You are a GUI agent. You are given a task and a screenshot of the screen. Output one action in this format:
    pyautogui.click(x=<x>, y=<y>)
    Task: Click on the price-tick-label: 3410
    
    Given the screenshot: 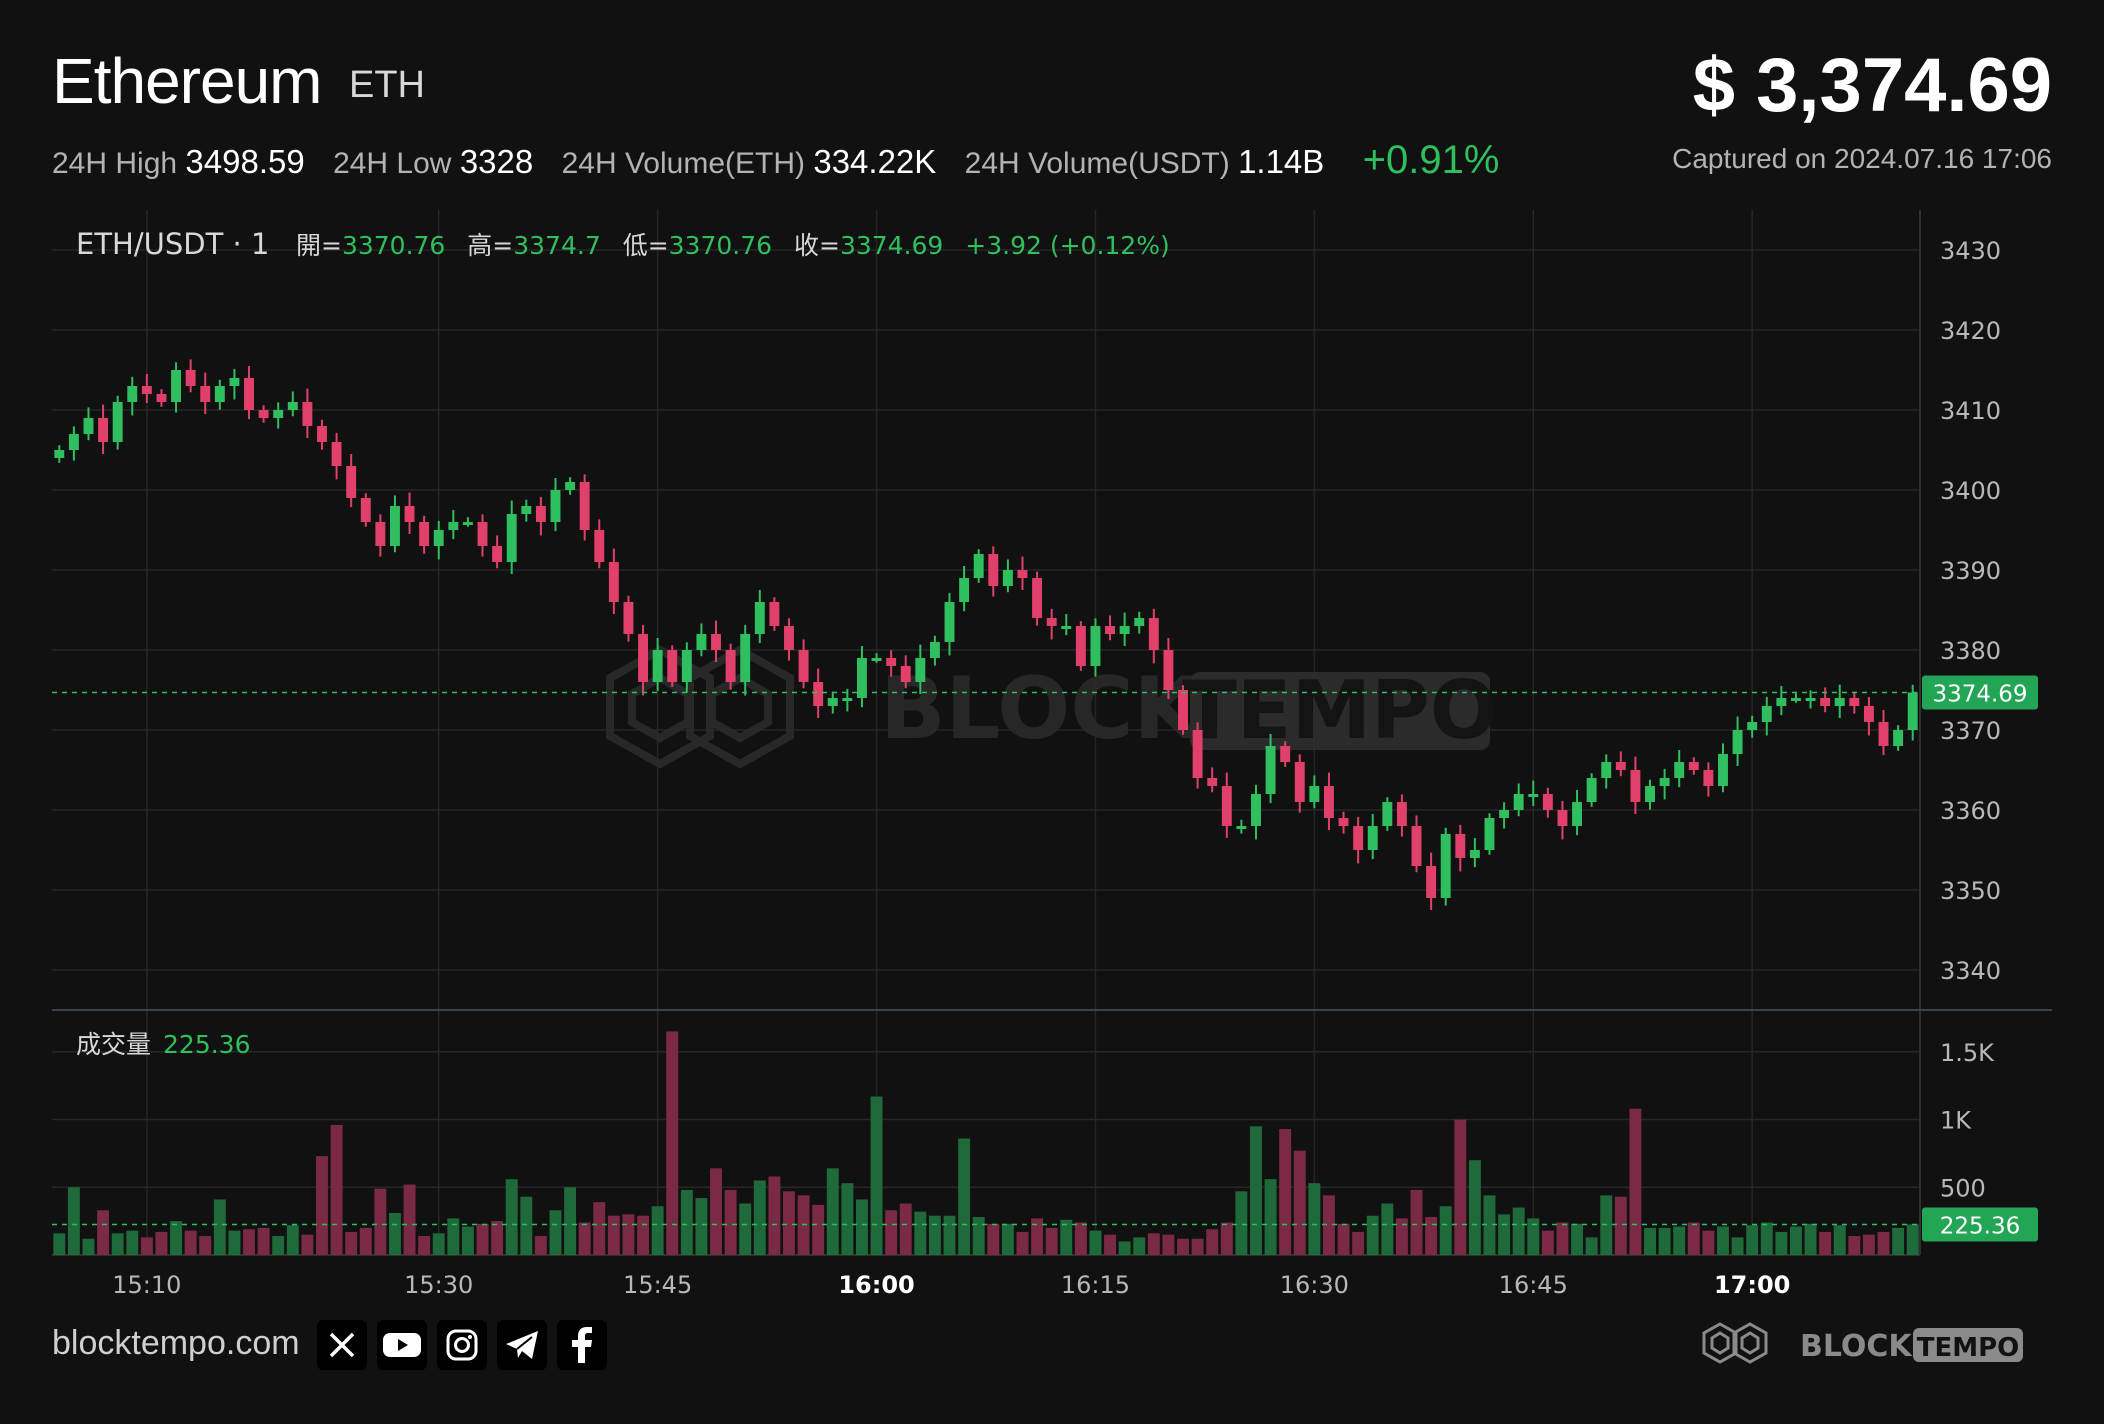 What is the action you would take?
    pyautogui.click(x=1970, y=411)
    